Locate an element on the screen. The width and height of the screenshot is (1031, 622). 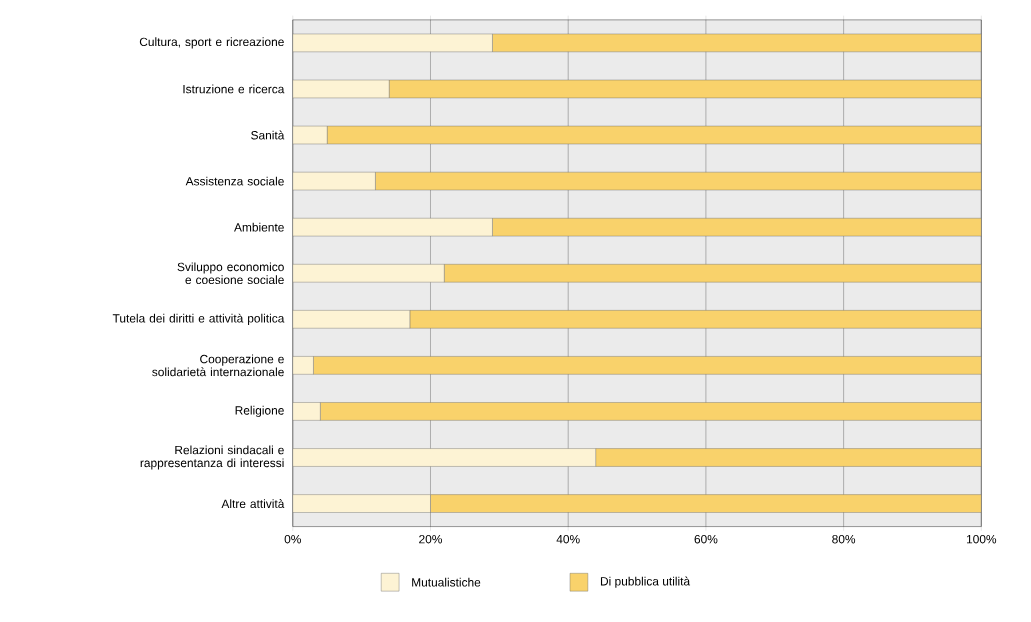
x-tick-label: 100% is located at coordinates (981, 539).